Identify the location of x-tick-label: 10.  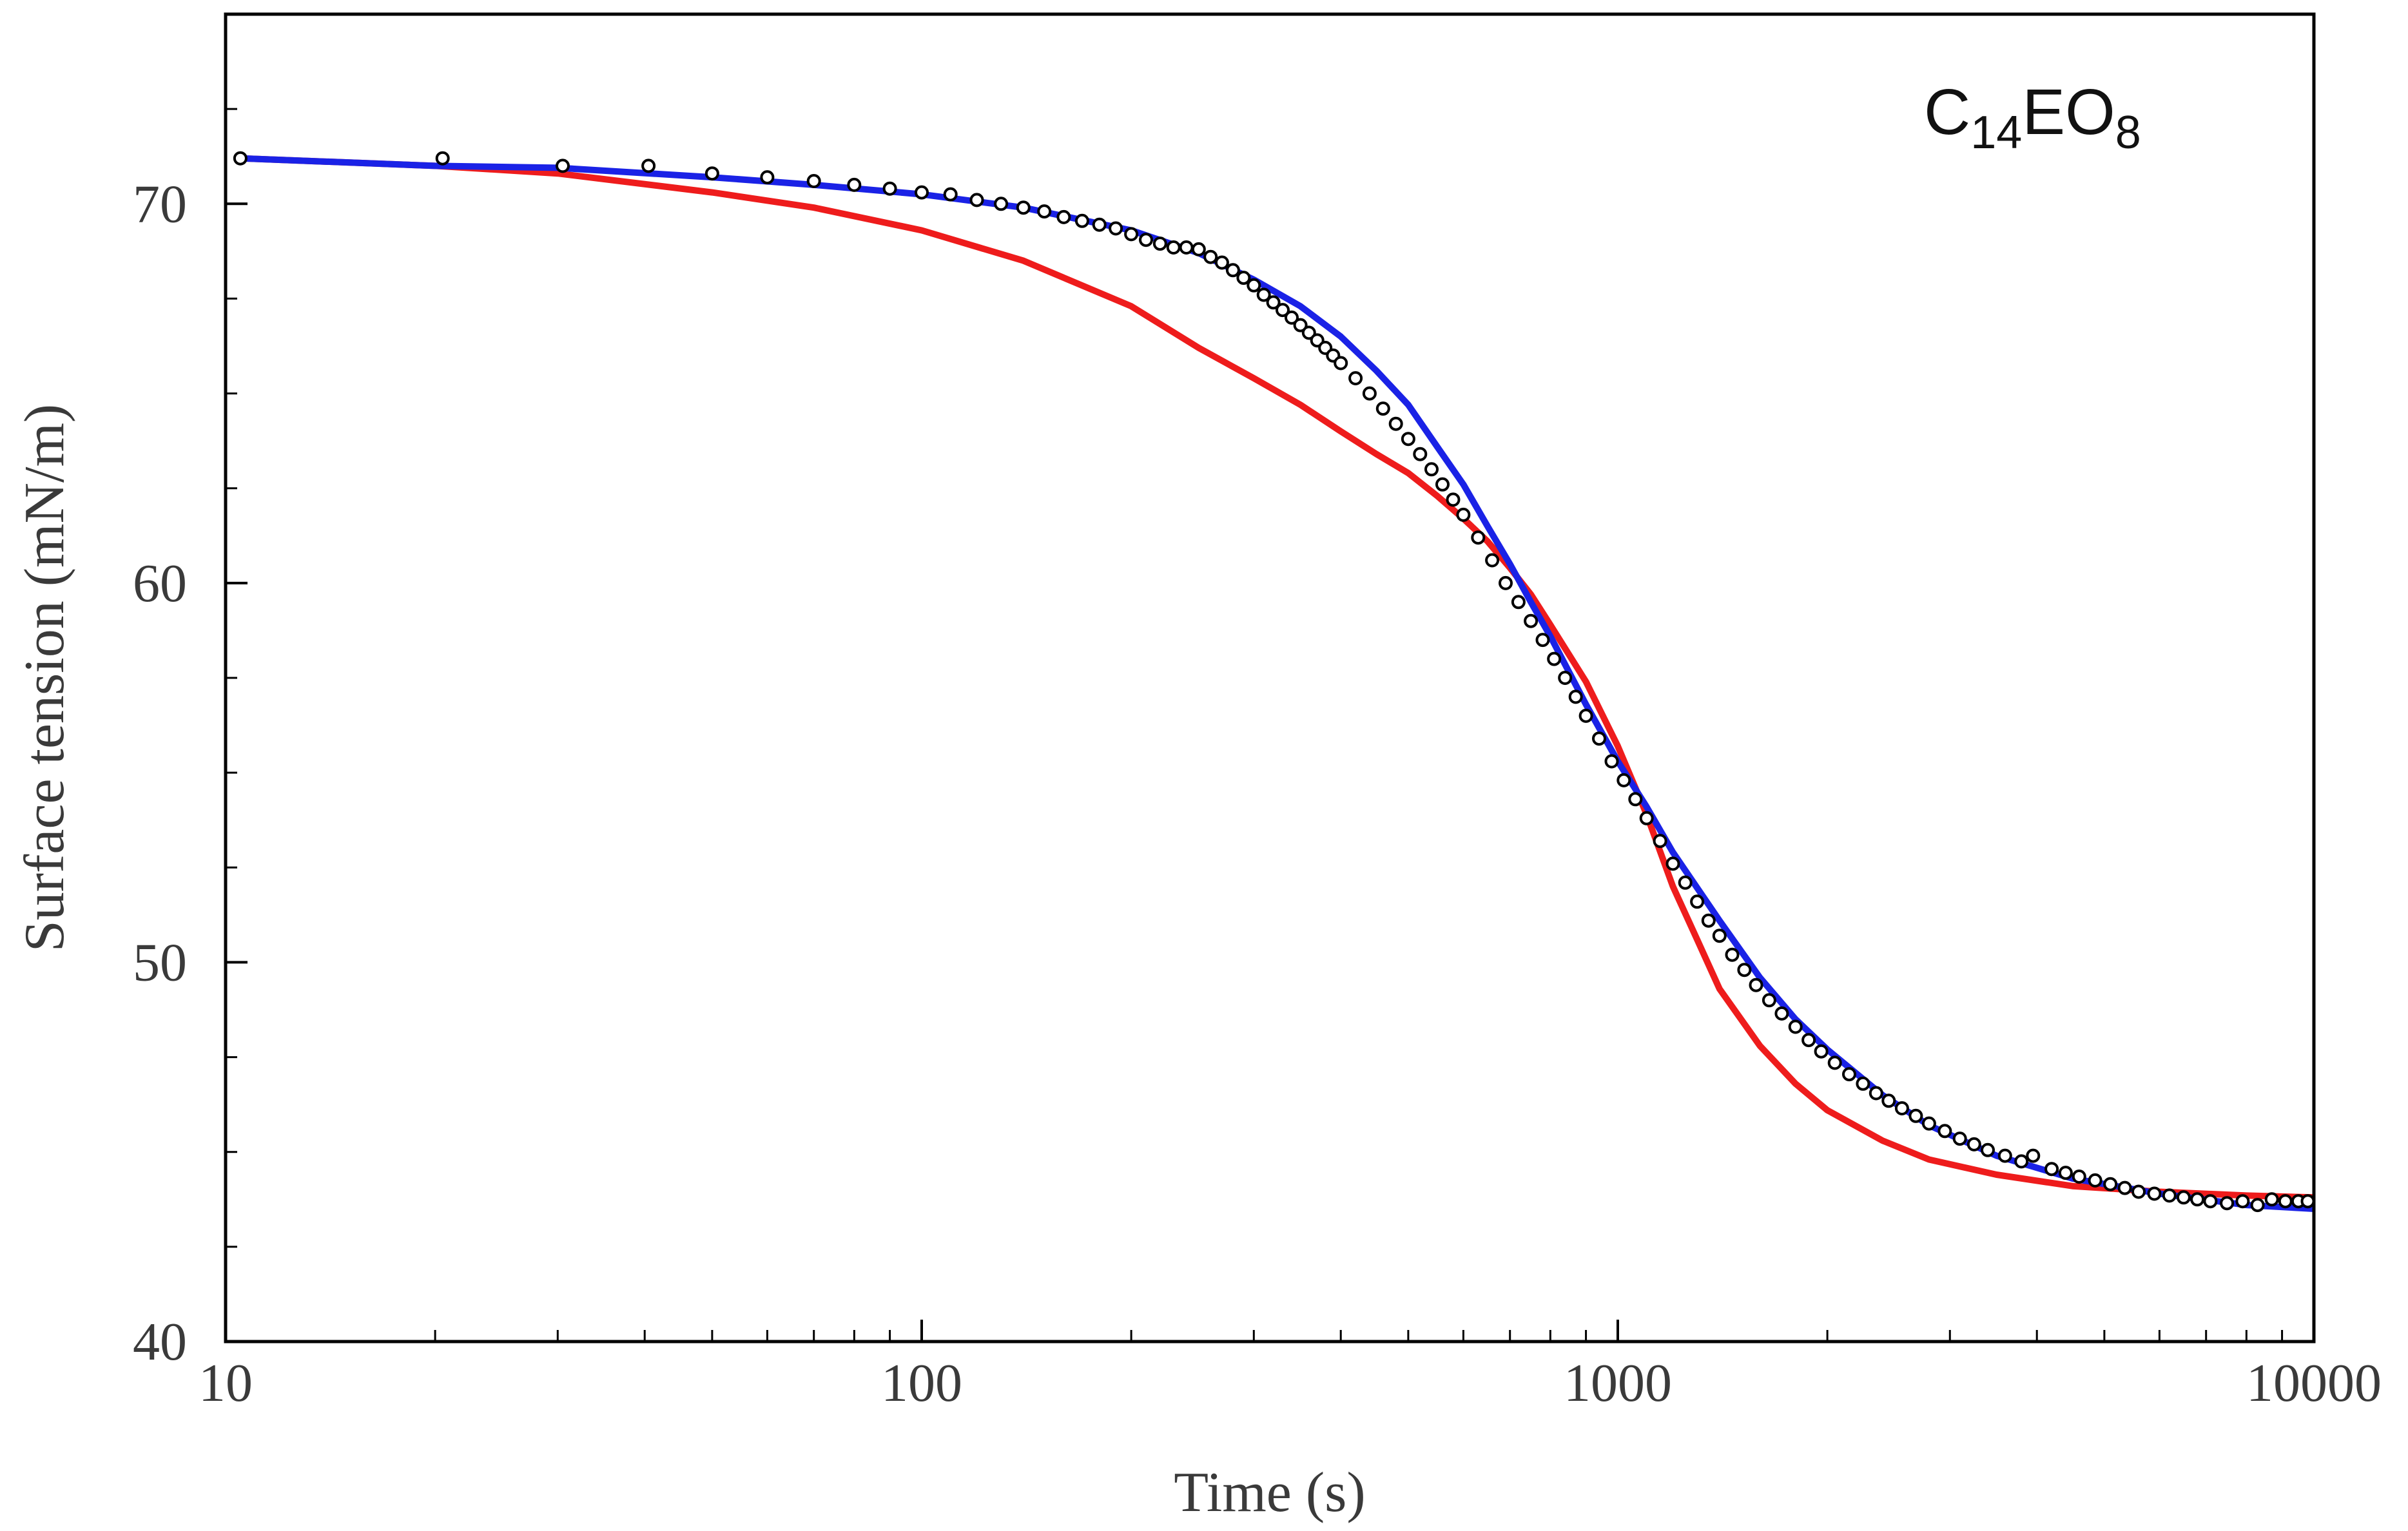
(226, 1383).